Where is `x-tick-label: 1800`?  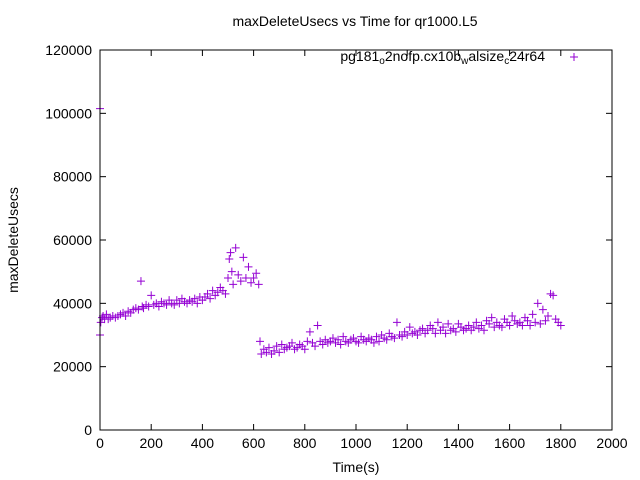
x-tick-label: 1800 is located at coordinates (560, 443).